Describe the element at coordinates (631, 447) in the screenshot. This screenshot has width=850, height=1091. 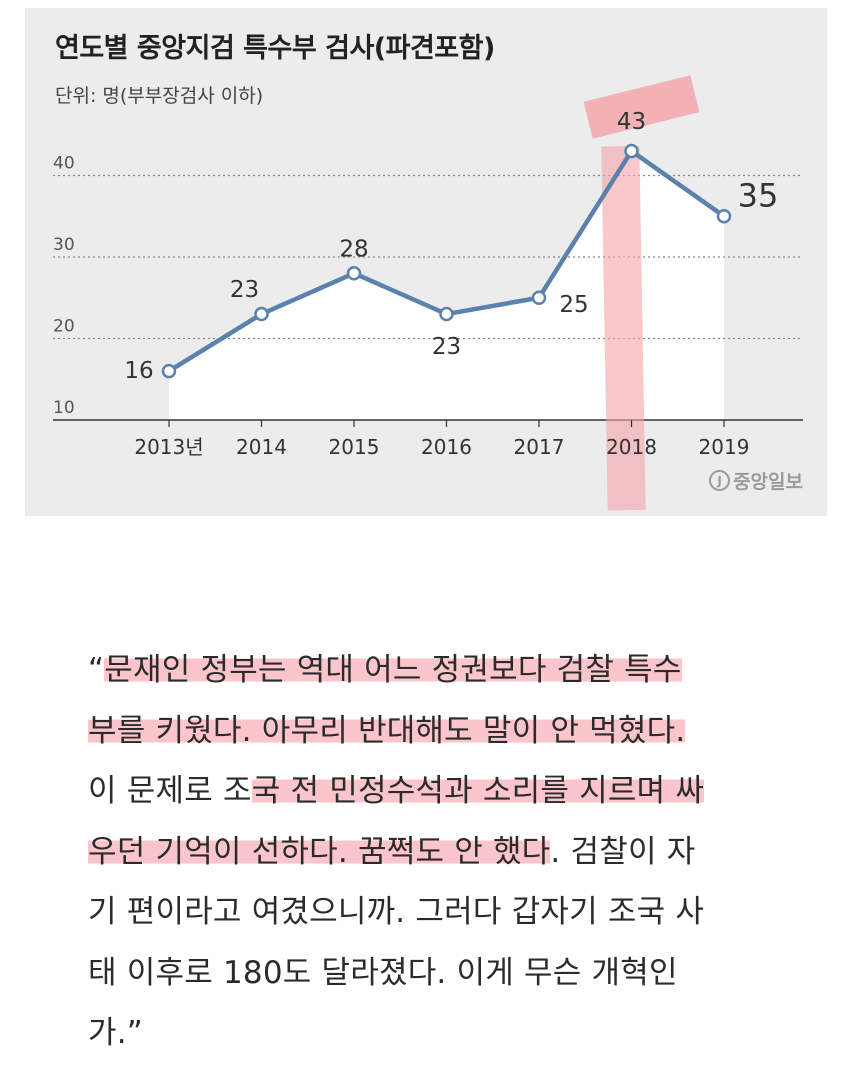
I see `x-tick-label: 2018` at that location.